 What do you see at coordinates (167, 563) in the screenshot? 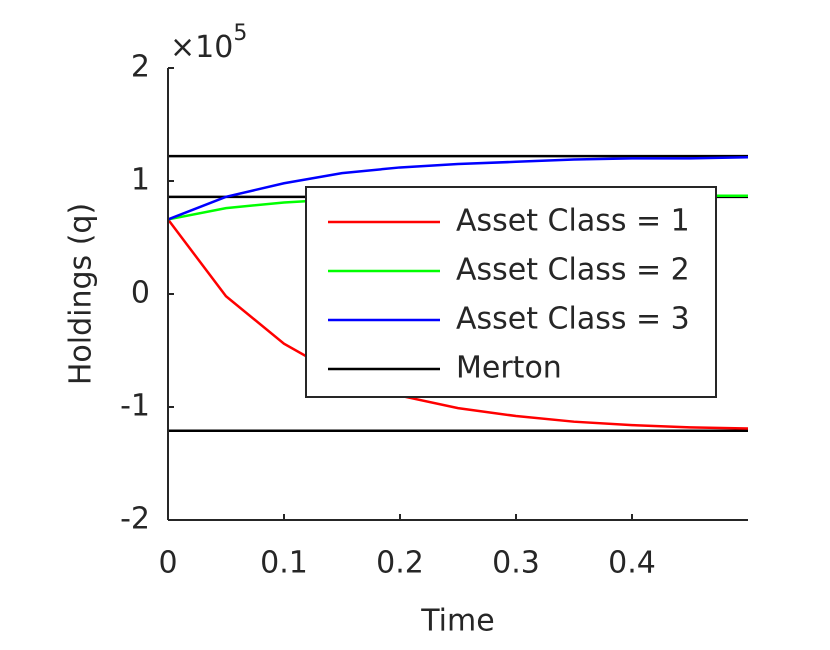
I see `x-tick-label: 0` at bounding box center [167, 563].